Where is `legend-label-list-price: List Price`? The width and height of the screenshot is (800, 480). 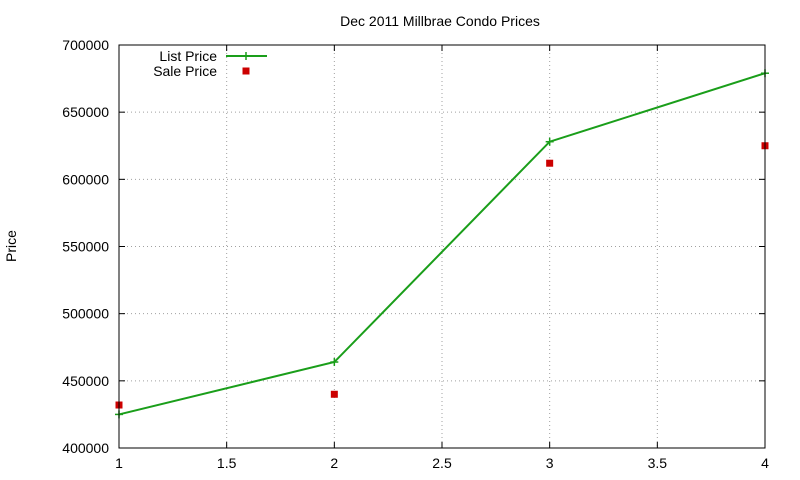
legend-label-list-price: List Price is located at coordinates (188, 56).